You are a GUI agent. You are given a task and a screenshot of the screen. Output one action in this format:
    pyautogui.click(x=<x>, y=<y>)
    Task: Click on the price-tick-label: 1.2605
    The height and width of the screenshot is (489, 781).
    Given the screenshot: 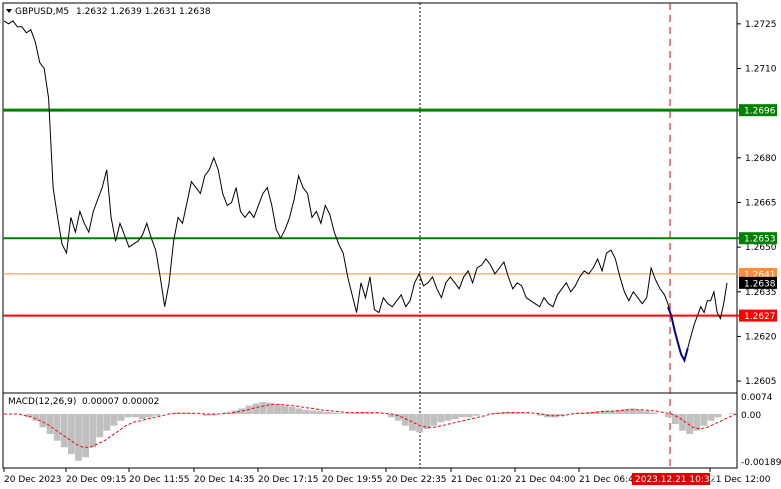 What is the action you would take?
    pyautogui.click(x=761, y=382)
    